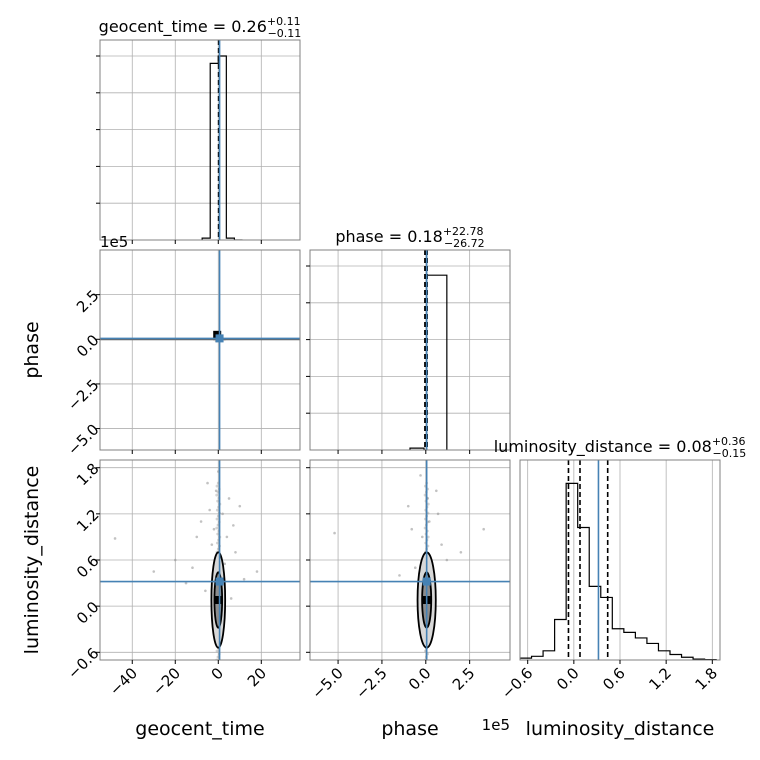  Describe the element at coordinates (153, 27) in the screenshot. I see `title-label: geocent_time` at that location.